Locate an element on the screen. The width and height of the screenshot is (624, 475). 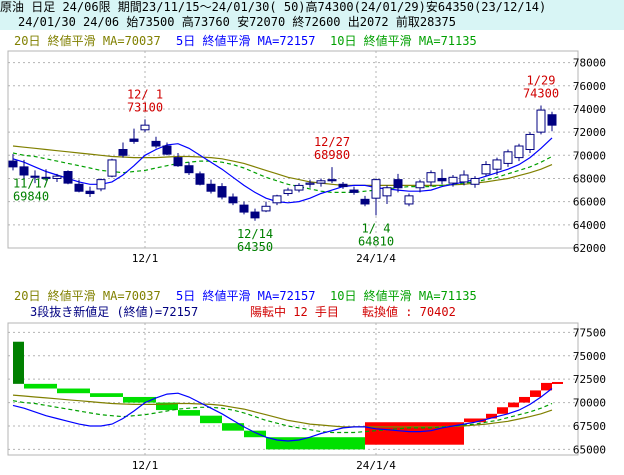
kagi-brick-initial is located at coordinates (18, 362).